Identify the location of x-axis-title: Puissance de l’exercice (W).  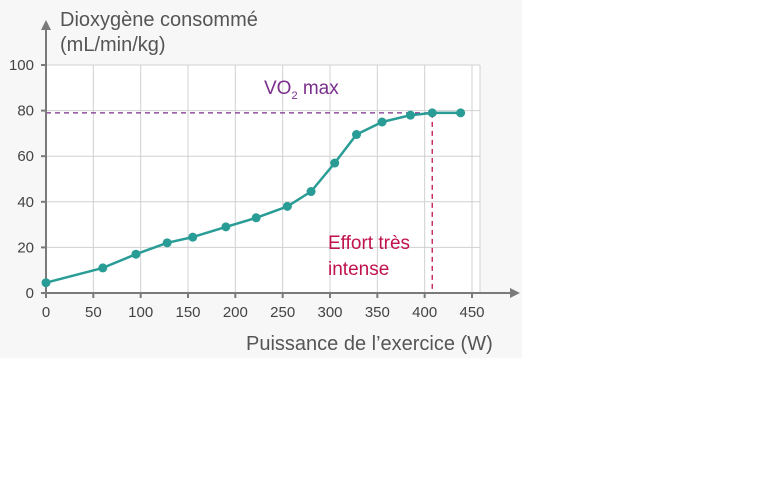
(369, 344).